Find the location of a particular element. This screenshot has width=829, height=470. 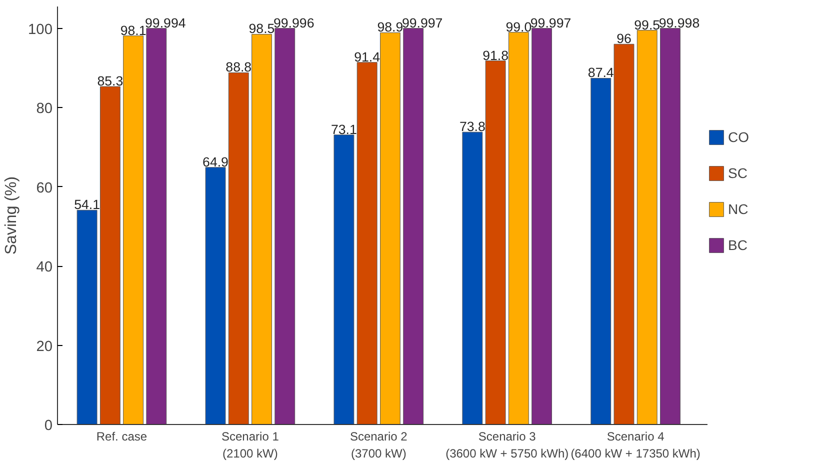

x-tick-label: Scenario 1 (2100 kW) is located at coordinates (251, 445).